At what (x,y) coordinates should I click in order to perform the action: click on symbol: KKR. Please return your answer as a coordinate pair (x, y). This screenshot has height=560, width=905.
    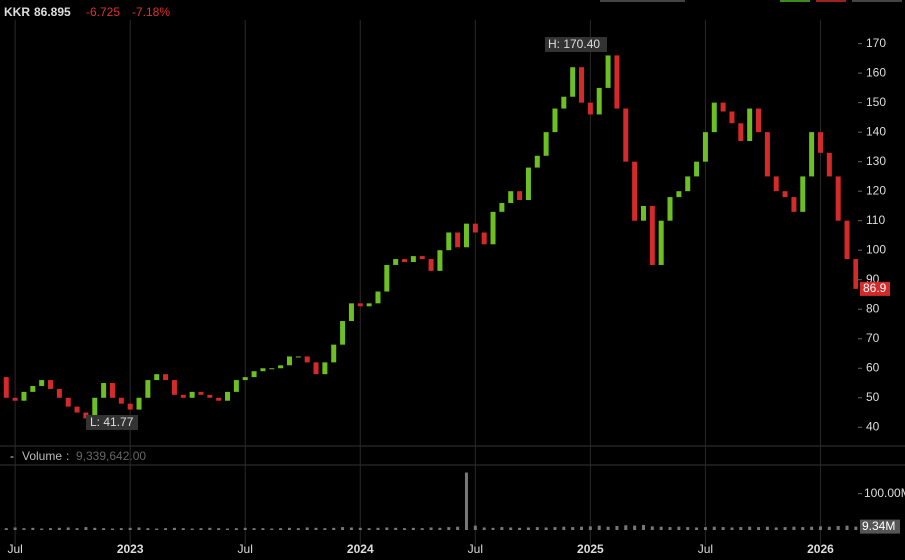
    Looking at the image, I should click on (17, 12).